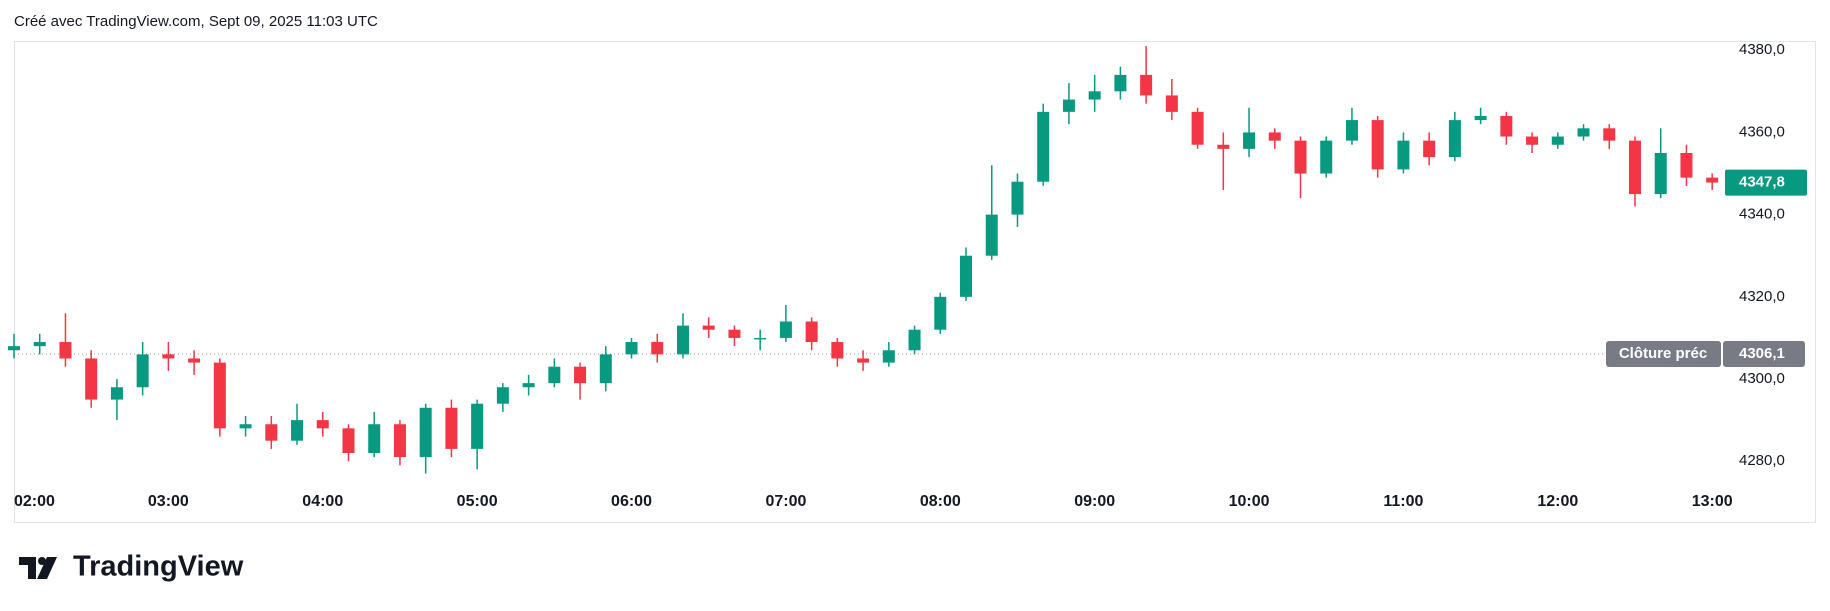 This screenshot has height=611, width=1830. What do you see at coordinates (785, 501) in the screenshot?
I see `x-tick-label: 07:00` at bounding box center [785, 501].